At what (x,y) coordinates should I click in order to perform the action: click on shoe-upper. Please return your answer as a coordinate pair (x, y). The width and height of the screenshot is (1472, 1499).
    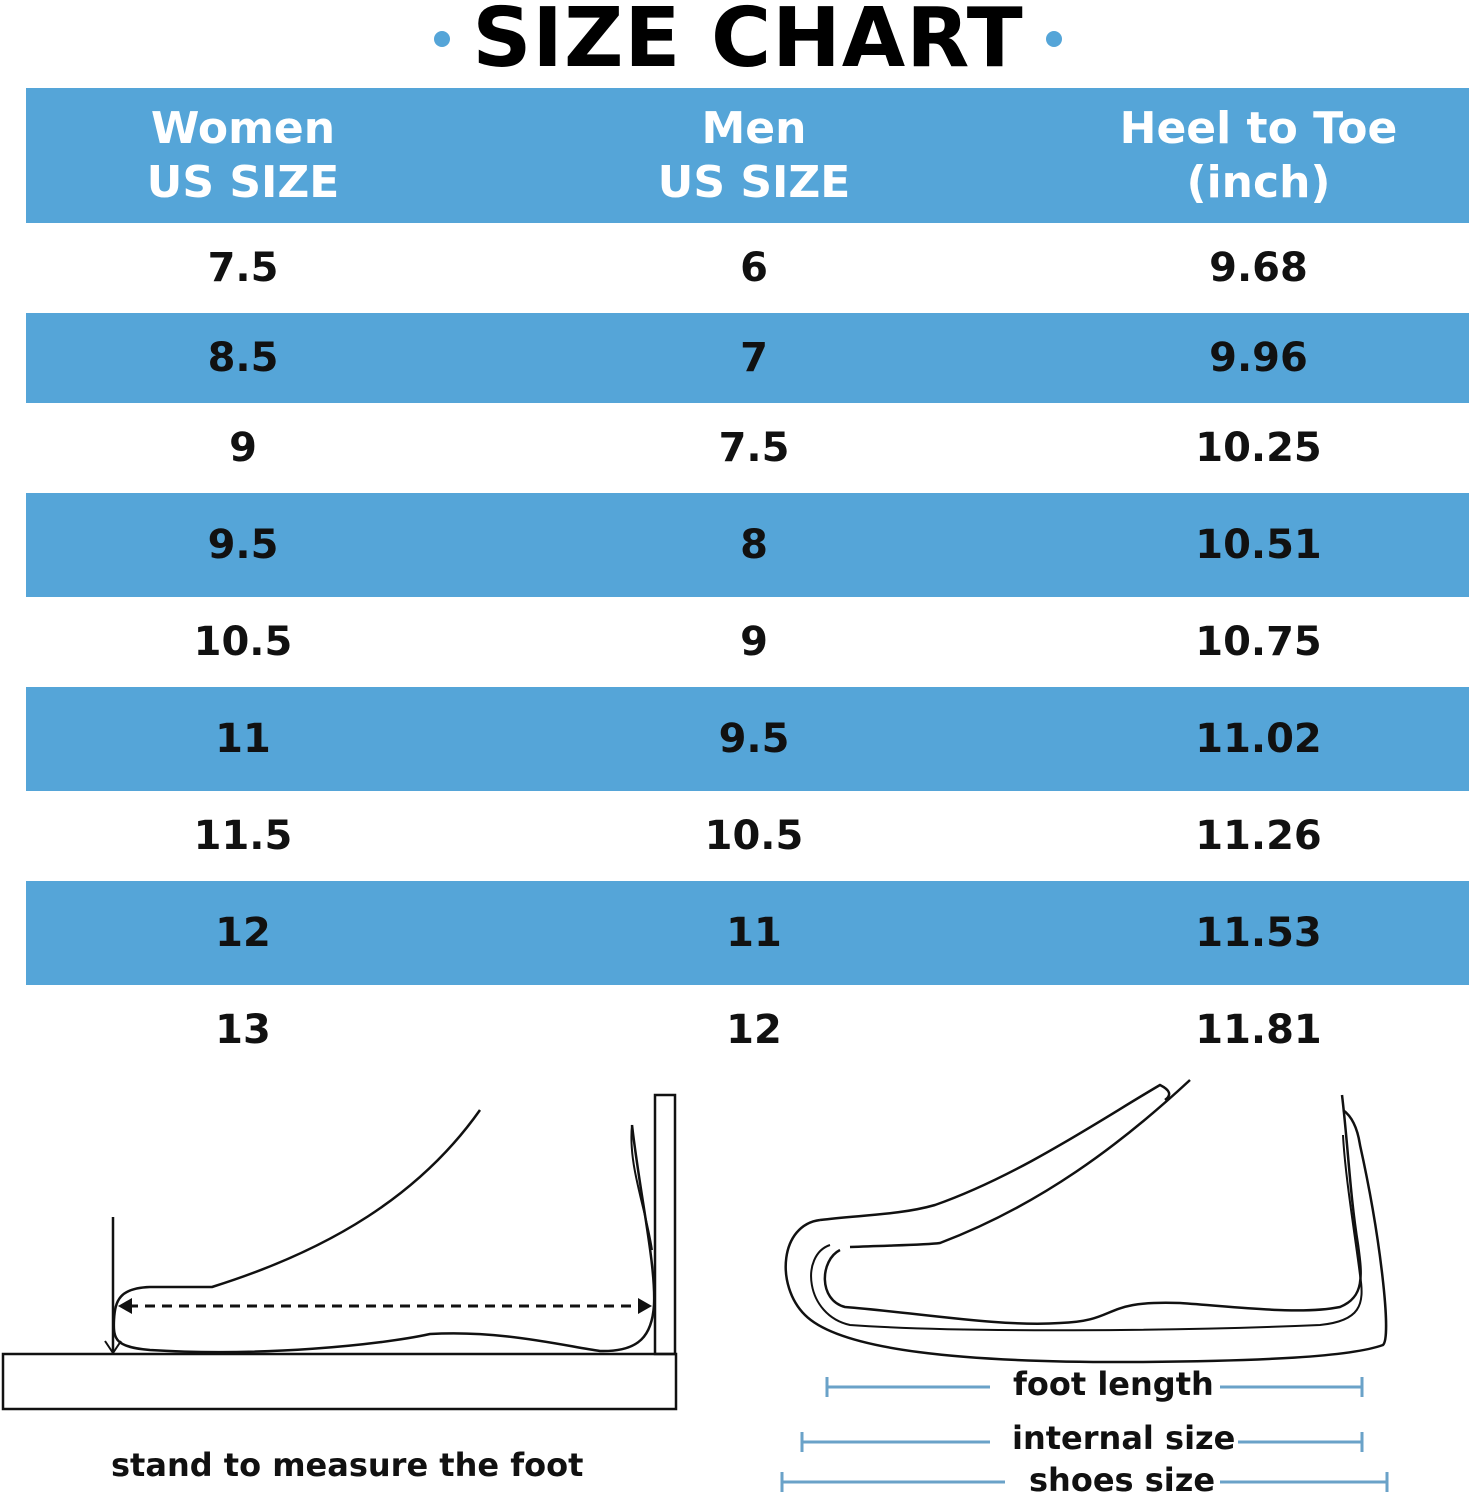
    Looking at the image, I should click on (995, 1152).